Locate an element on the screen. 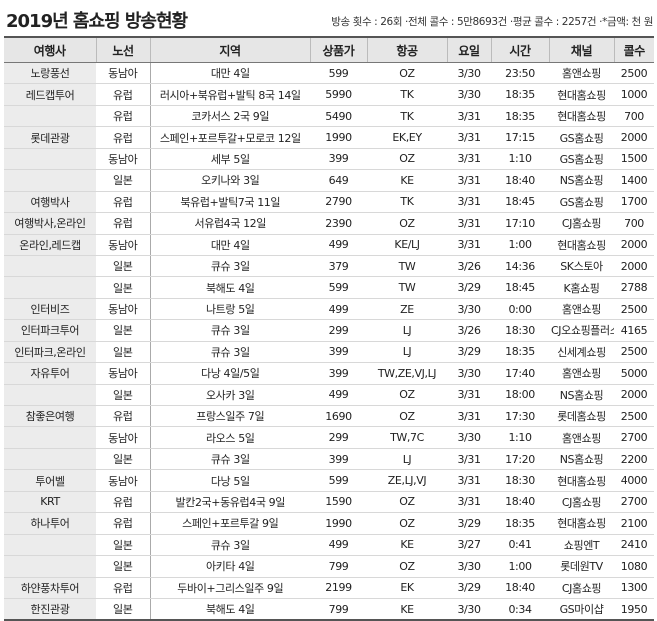 This screenshot has height=621, width=657. channel-cell: NS홈쇼핑 is located at coordinates (581, 180).